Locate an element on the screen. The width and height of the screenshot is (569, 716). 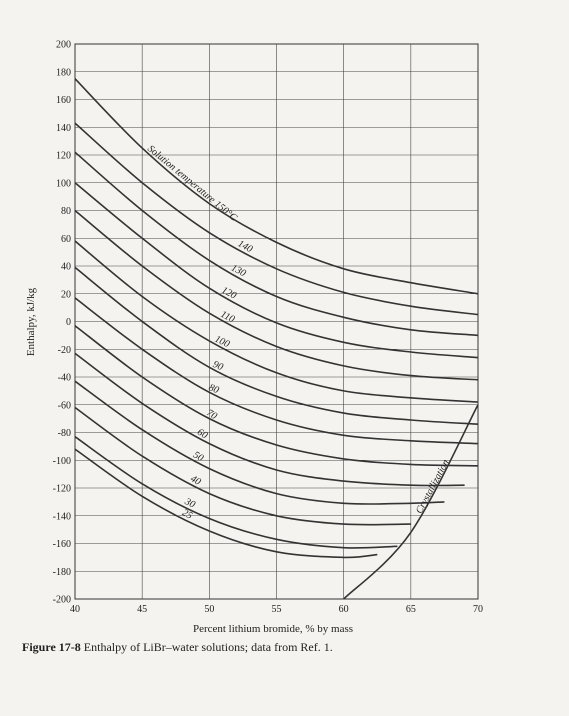
curve-label-90: 90 is located at coordinates (218, 366).